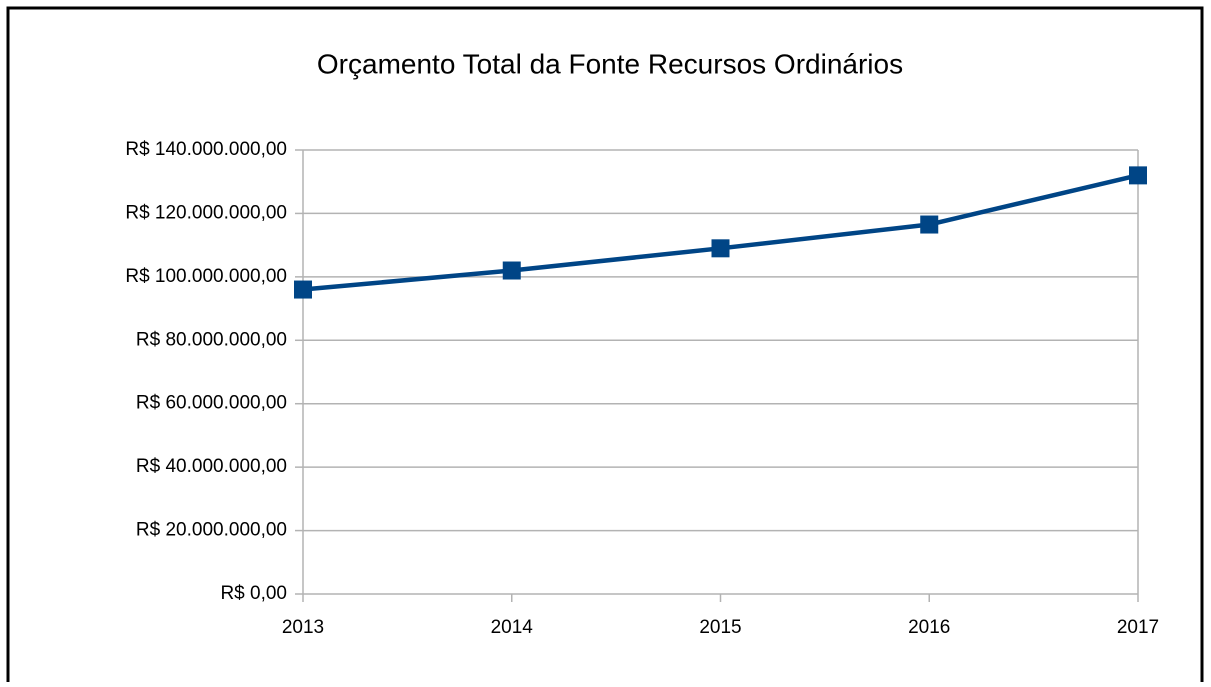  Describe the element at coordinates (206, 276) in the screenshot. I see `y-tick-label: R$ 100.000.000,00` at that location.